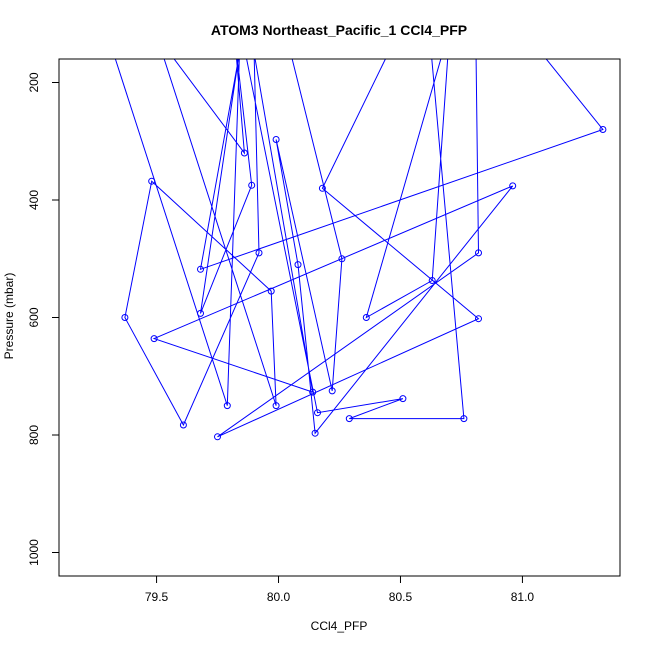 The image size is (650, 650). I want to click on y-tick-label: 1000, so click(34, 552).